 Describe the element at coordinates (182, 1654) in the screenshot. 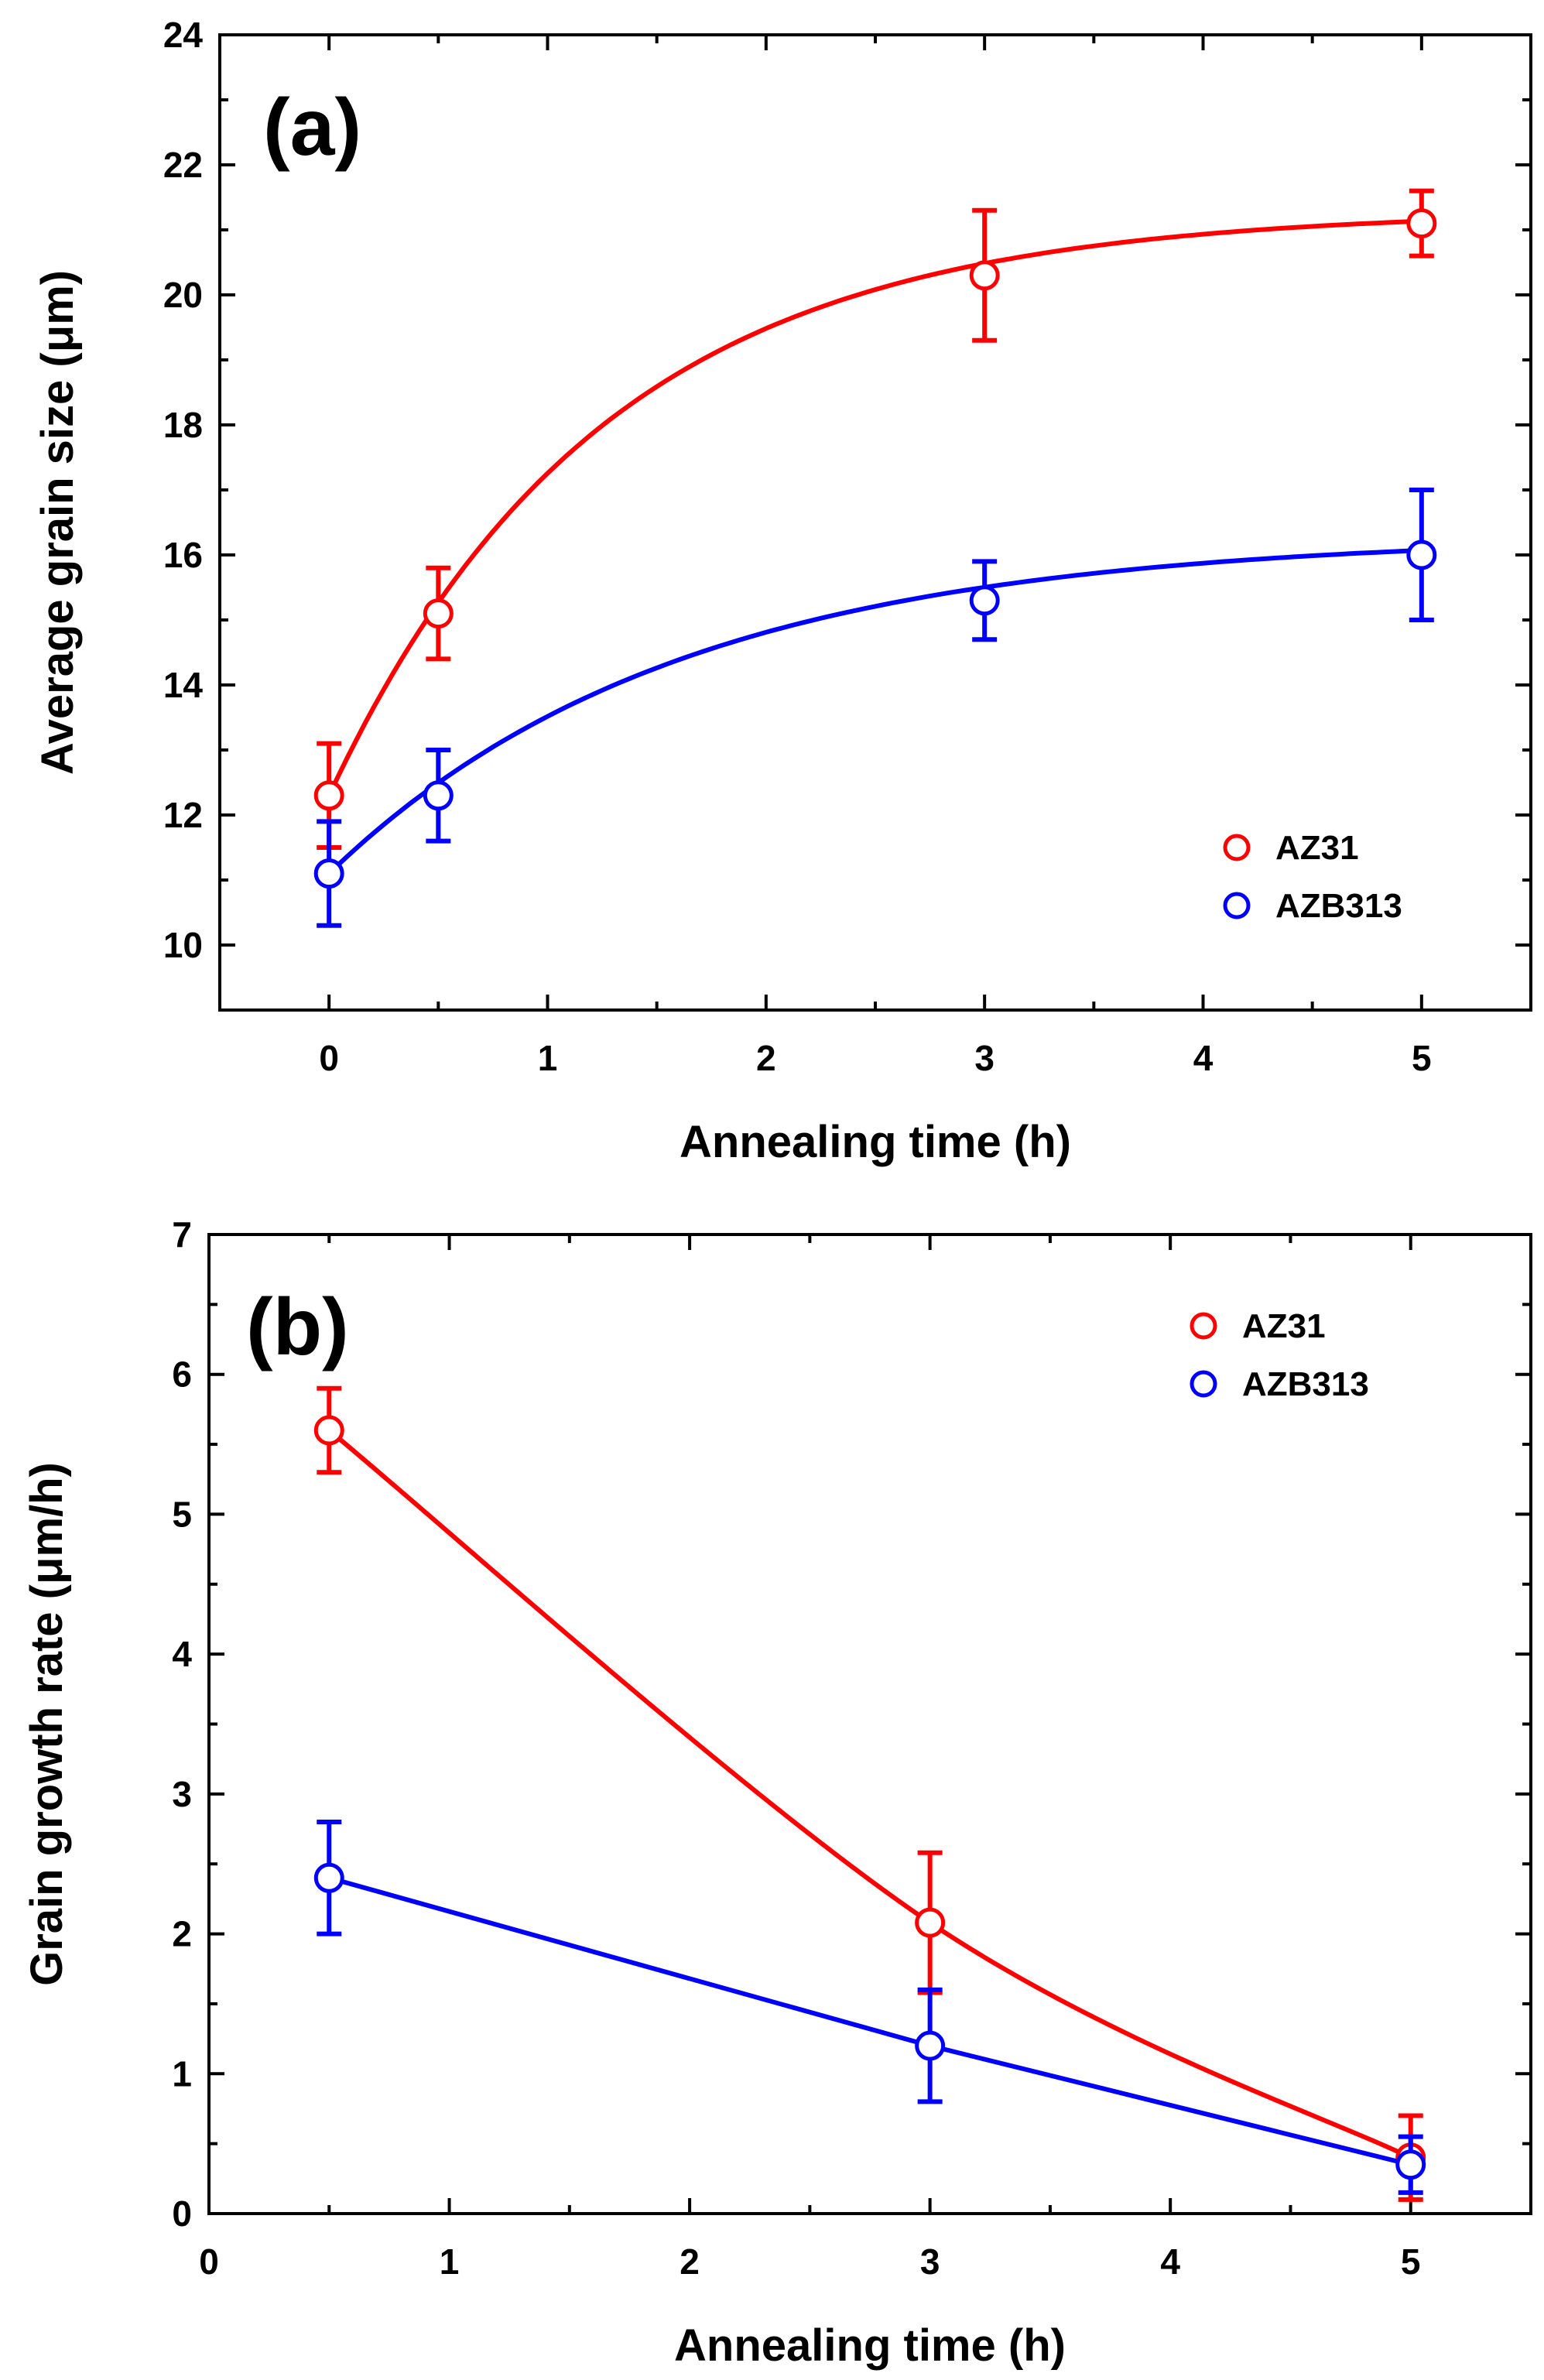

I see `y-tick-label: 4` at that location.